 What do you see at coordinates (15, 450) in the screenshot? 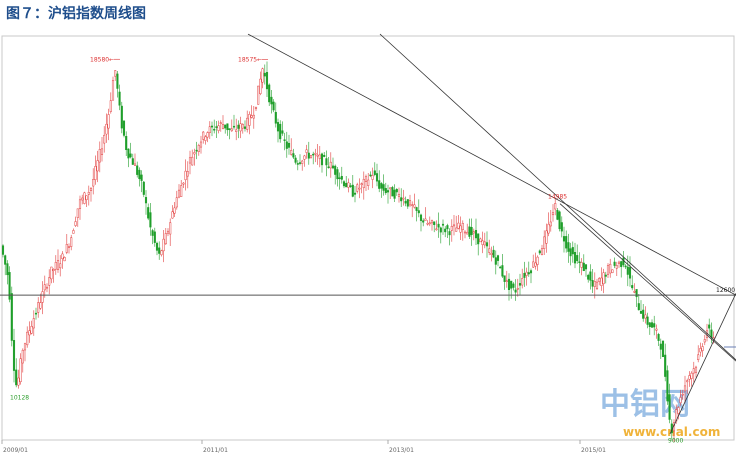
I see `x-tick-label: 2009/01` at bounding box center [15, 450].